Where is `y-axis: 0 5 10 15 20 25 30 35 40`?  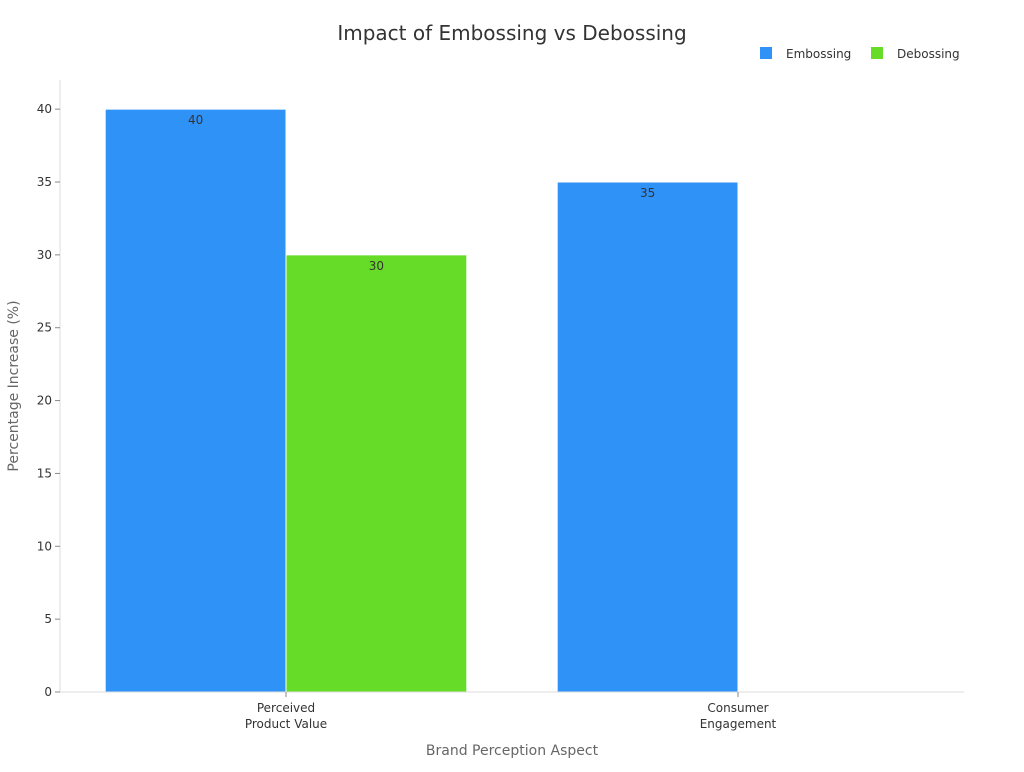 y-axis: 0 5 10 15 20 25 30 35 40 is located at coordinates (49, 389).